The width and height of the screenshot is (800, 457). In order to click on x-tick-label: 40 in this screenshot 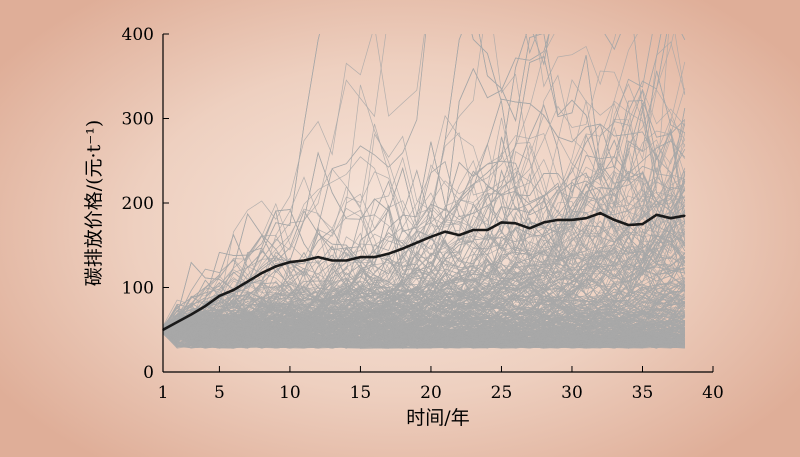, I will do `click(713, 393)`.